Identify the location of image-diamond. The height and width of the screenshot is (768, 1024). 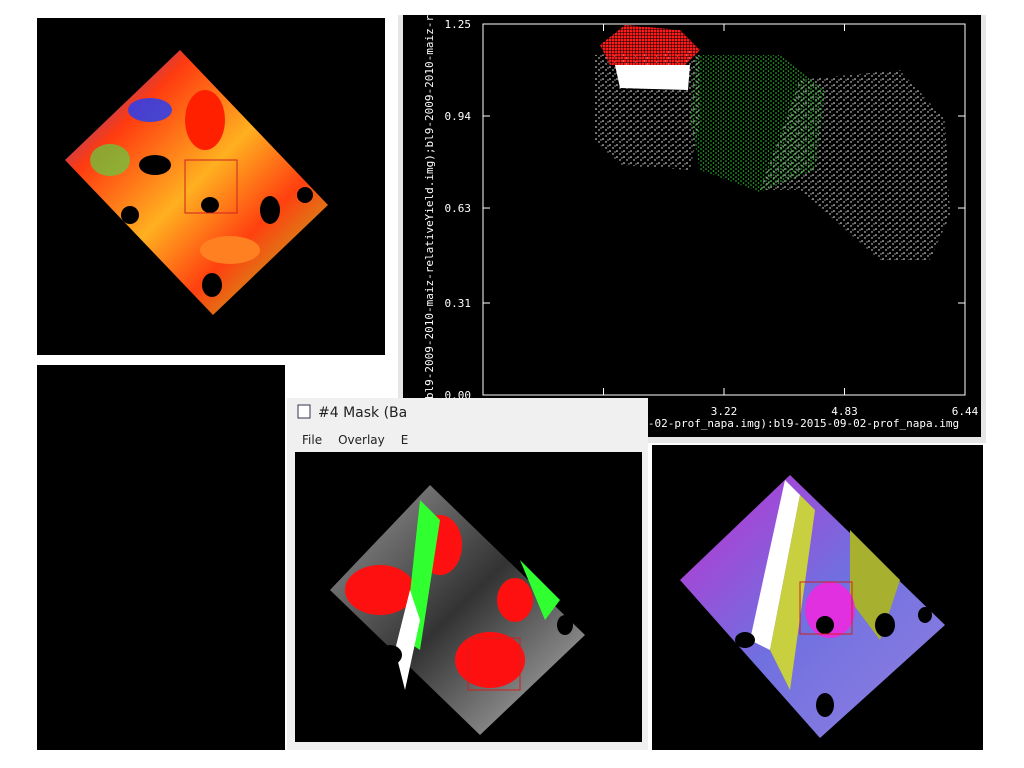
(196, 182).